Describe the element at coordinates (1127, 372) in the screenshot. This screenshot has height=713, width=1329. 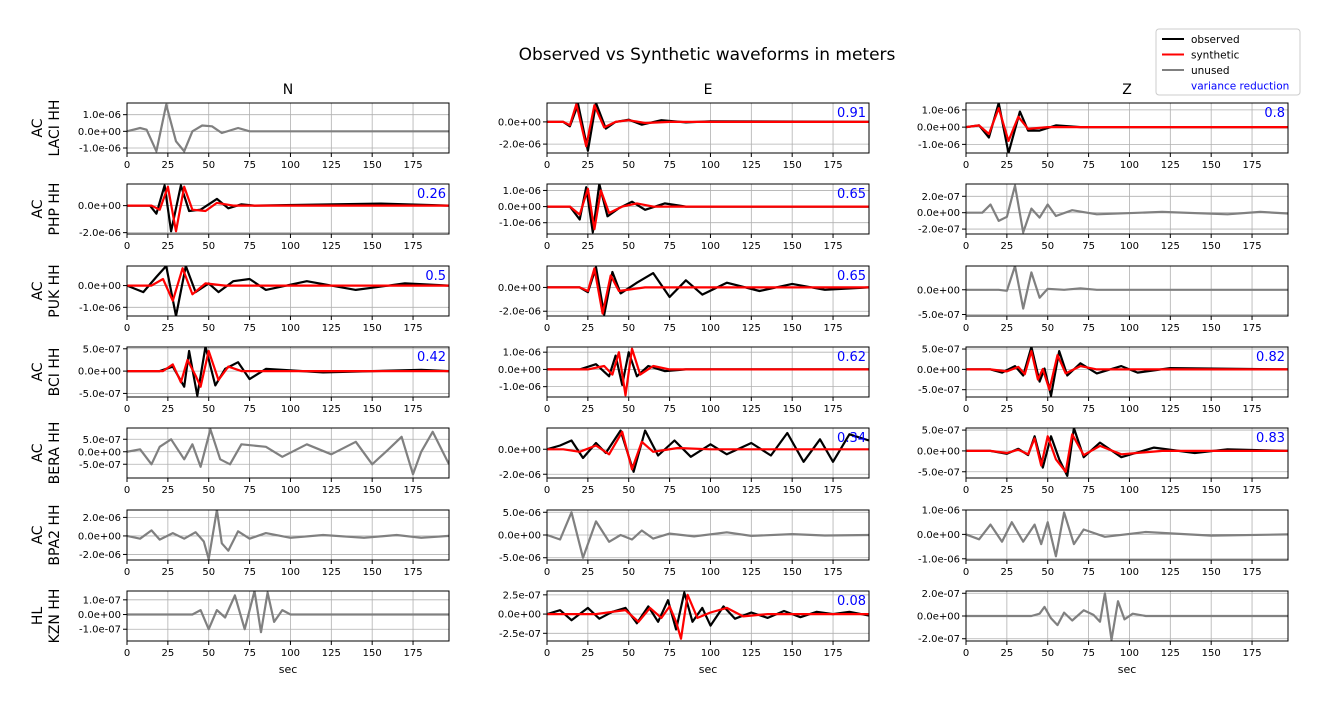
I see `observed-trace` at that location.